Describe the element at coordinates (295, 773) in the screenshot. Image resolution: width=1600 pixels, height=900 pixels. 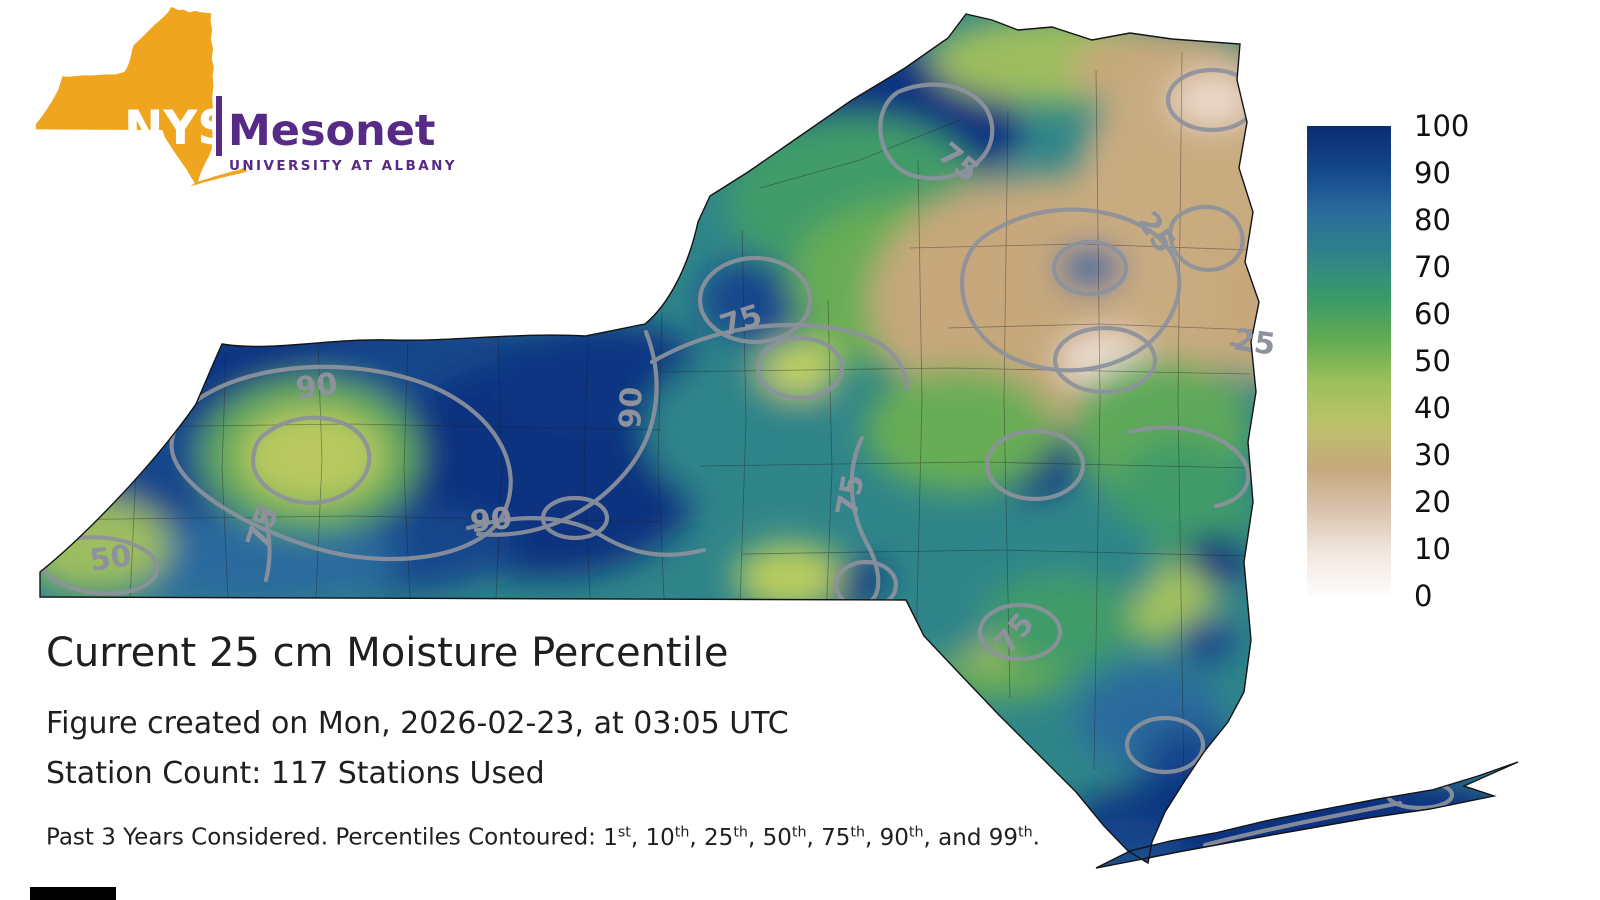
I see `station-count-line: Station Count: 117 Stations Used` at that location.